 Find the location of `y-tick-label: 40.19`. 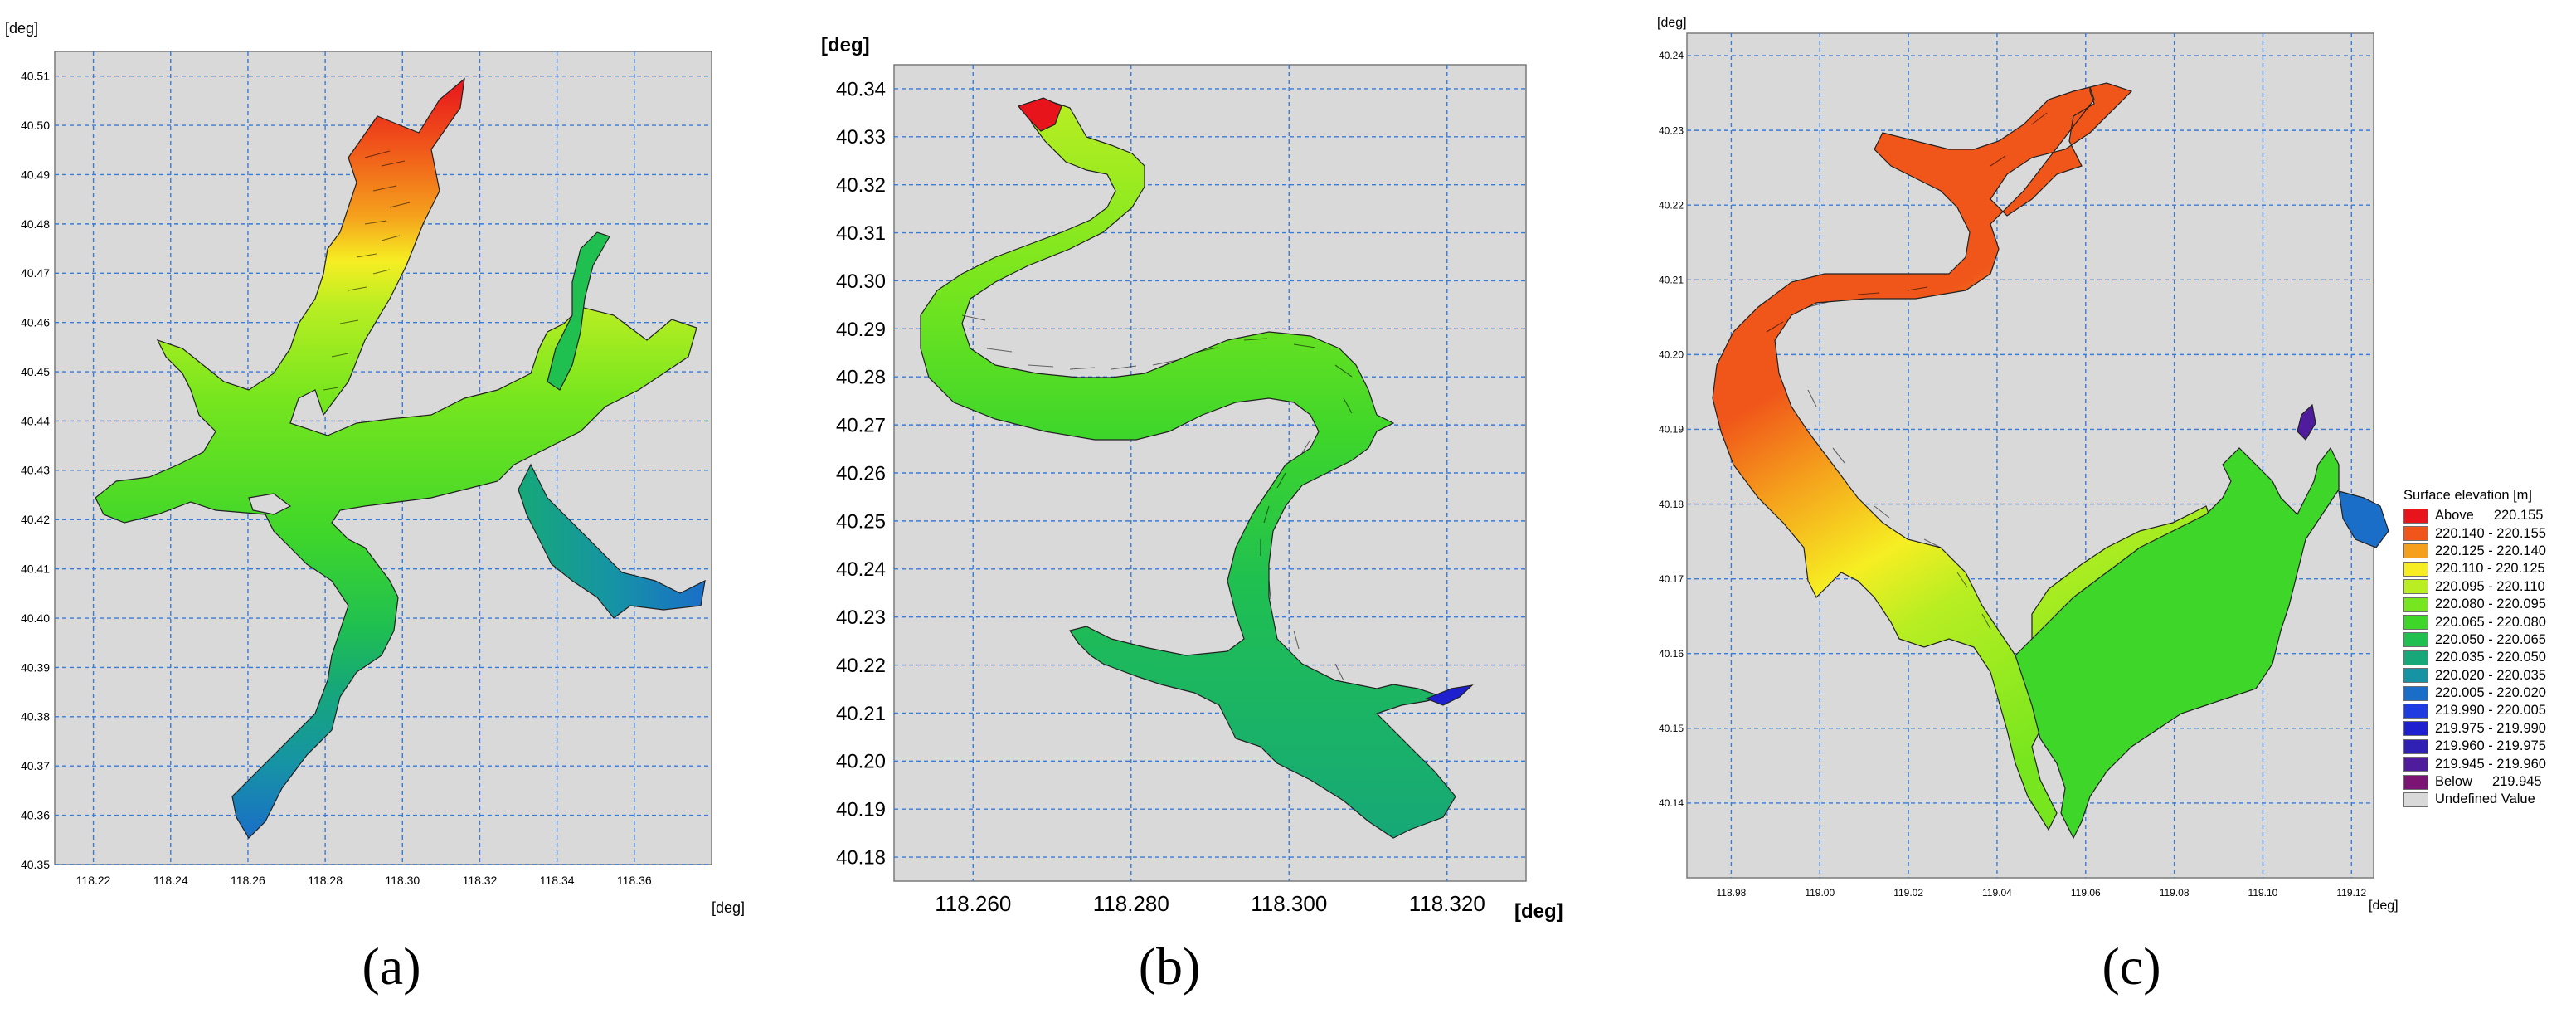

y-tick-label: 40.19 is located at coordinates (861, 810).